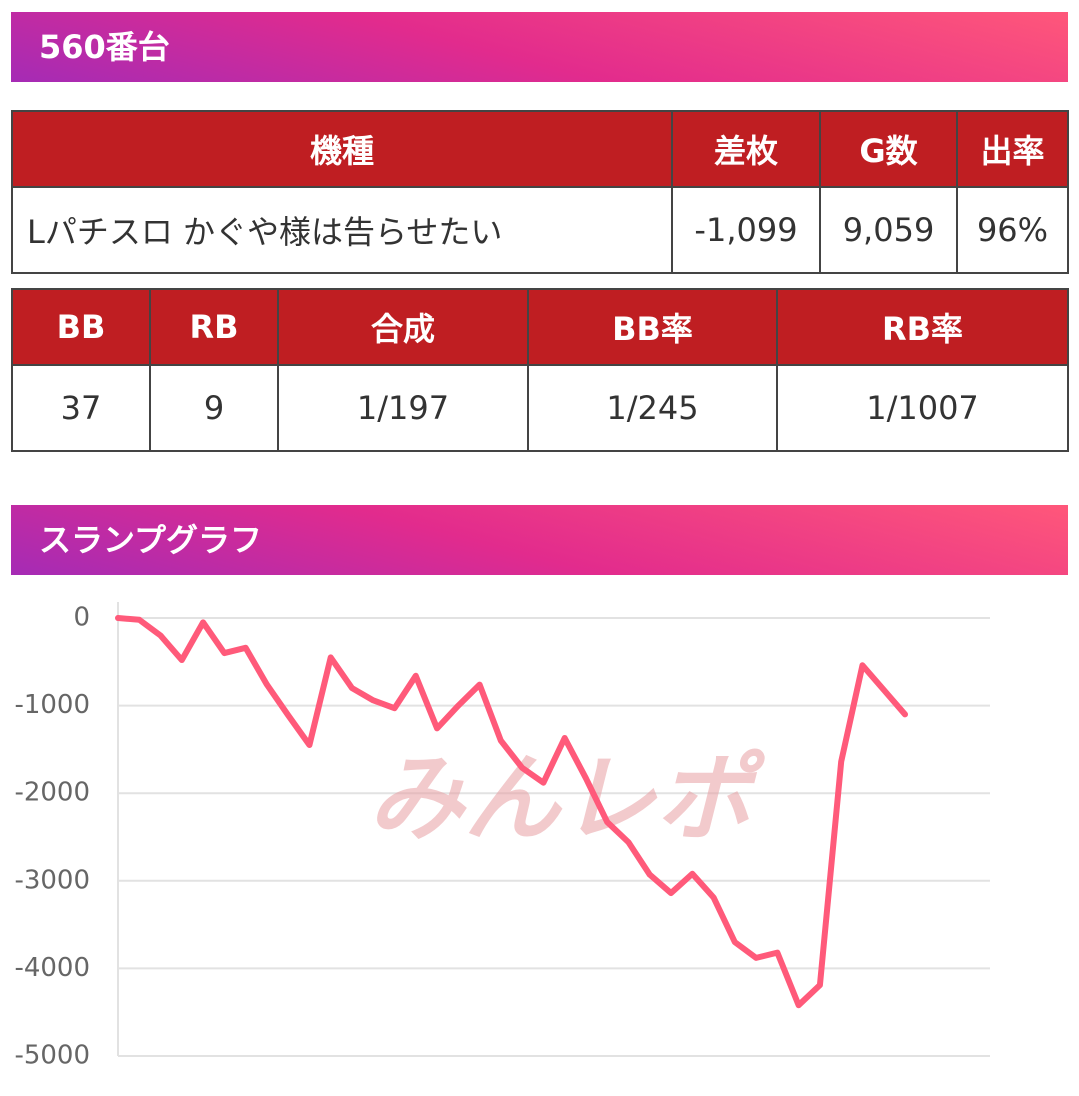  Describe the element at coordinates (214, 408) in the screenshot. I see `cell: 9` at that location.